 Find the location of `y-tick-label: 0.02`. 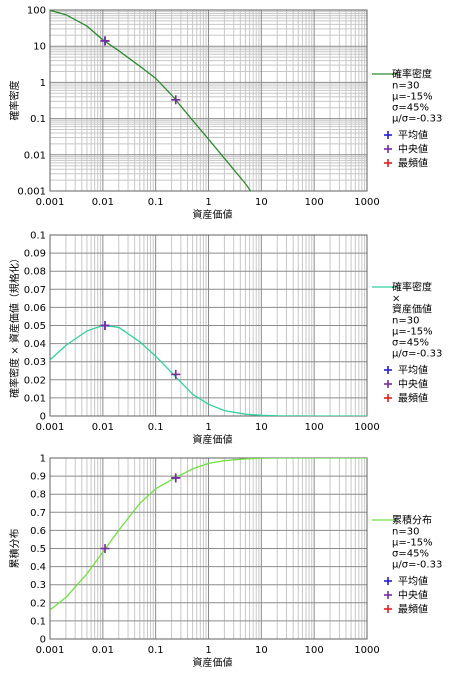

y-tick-label: 0.02 is located at coordinates (35, 380).